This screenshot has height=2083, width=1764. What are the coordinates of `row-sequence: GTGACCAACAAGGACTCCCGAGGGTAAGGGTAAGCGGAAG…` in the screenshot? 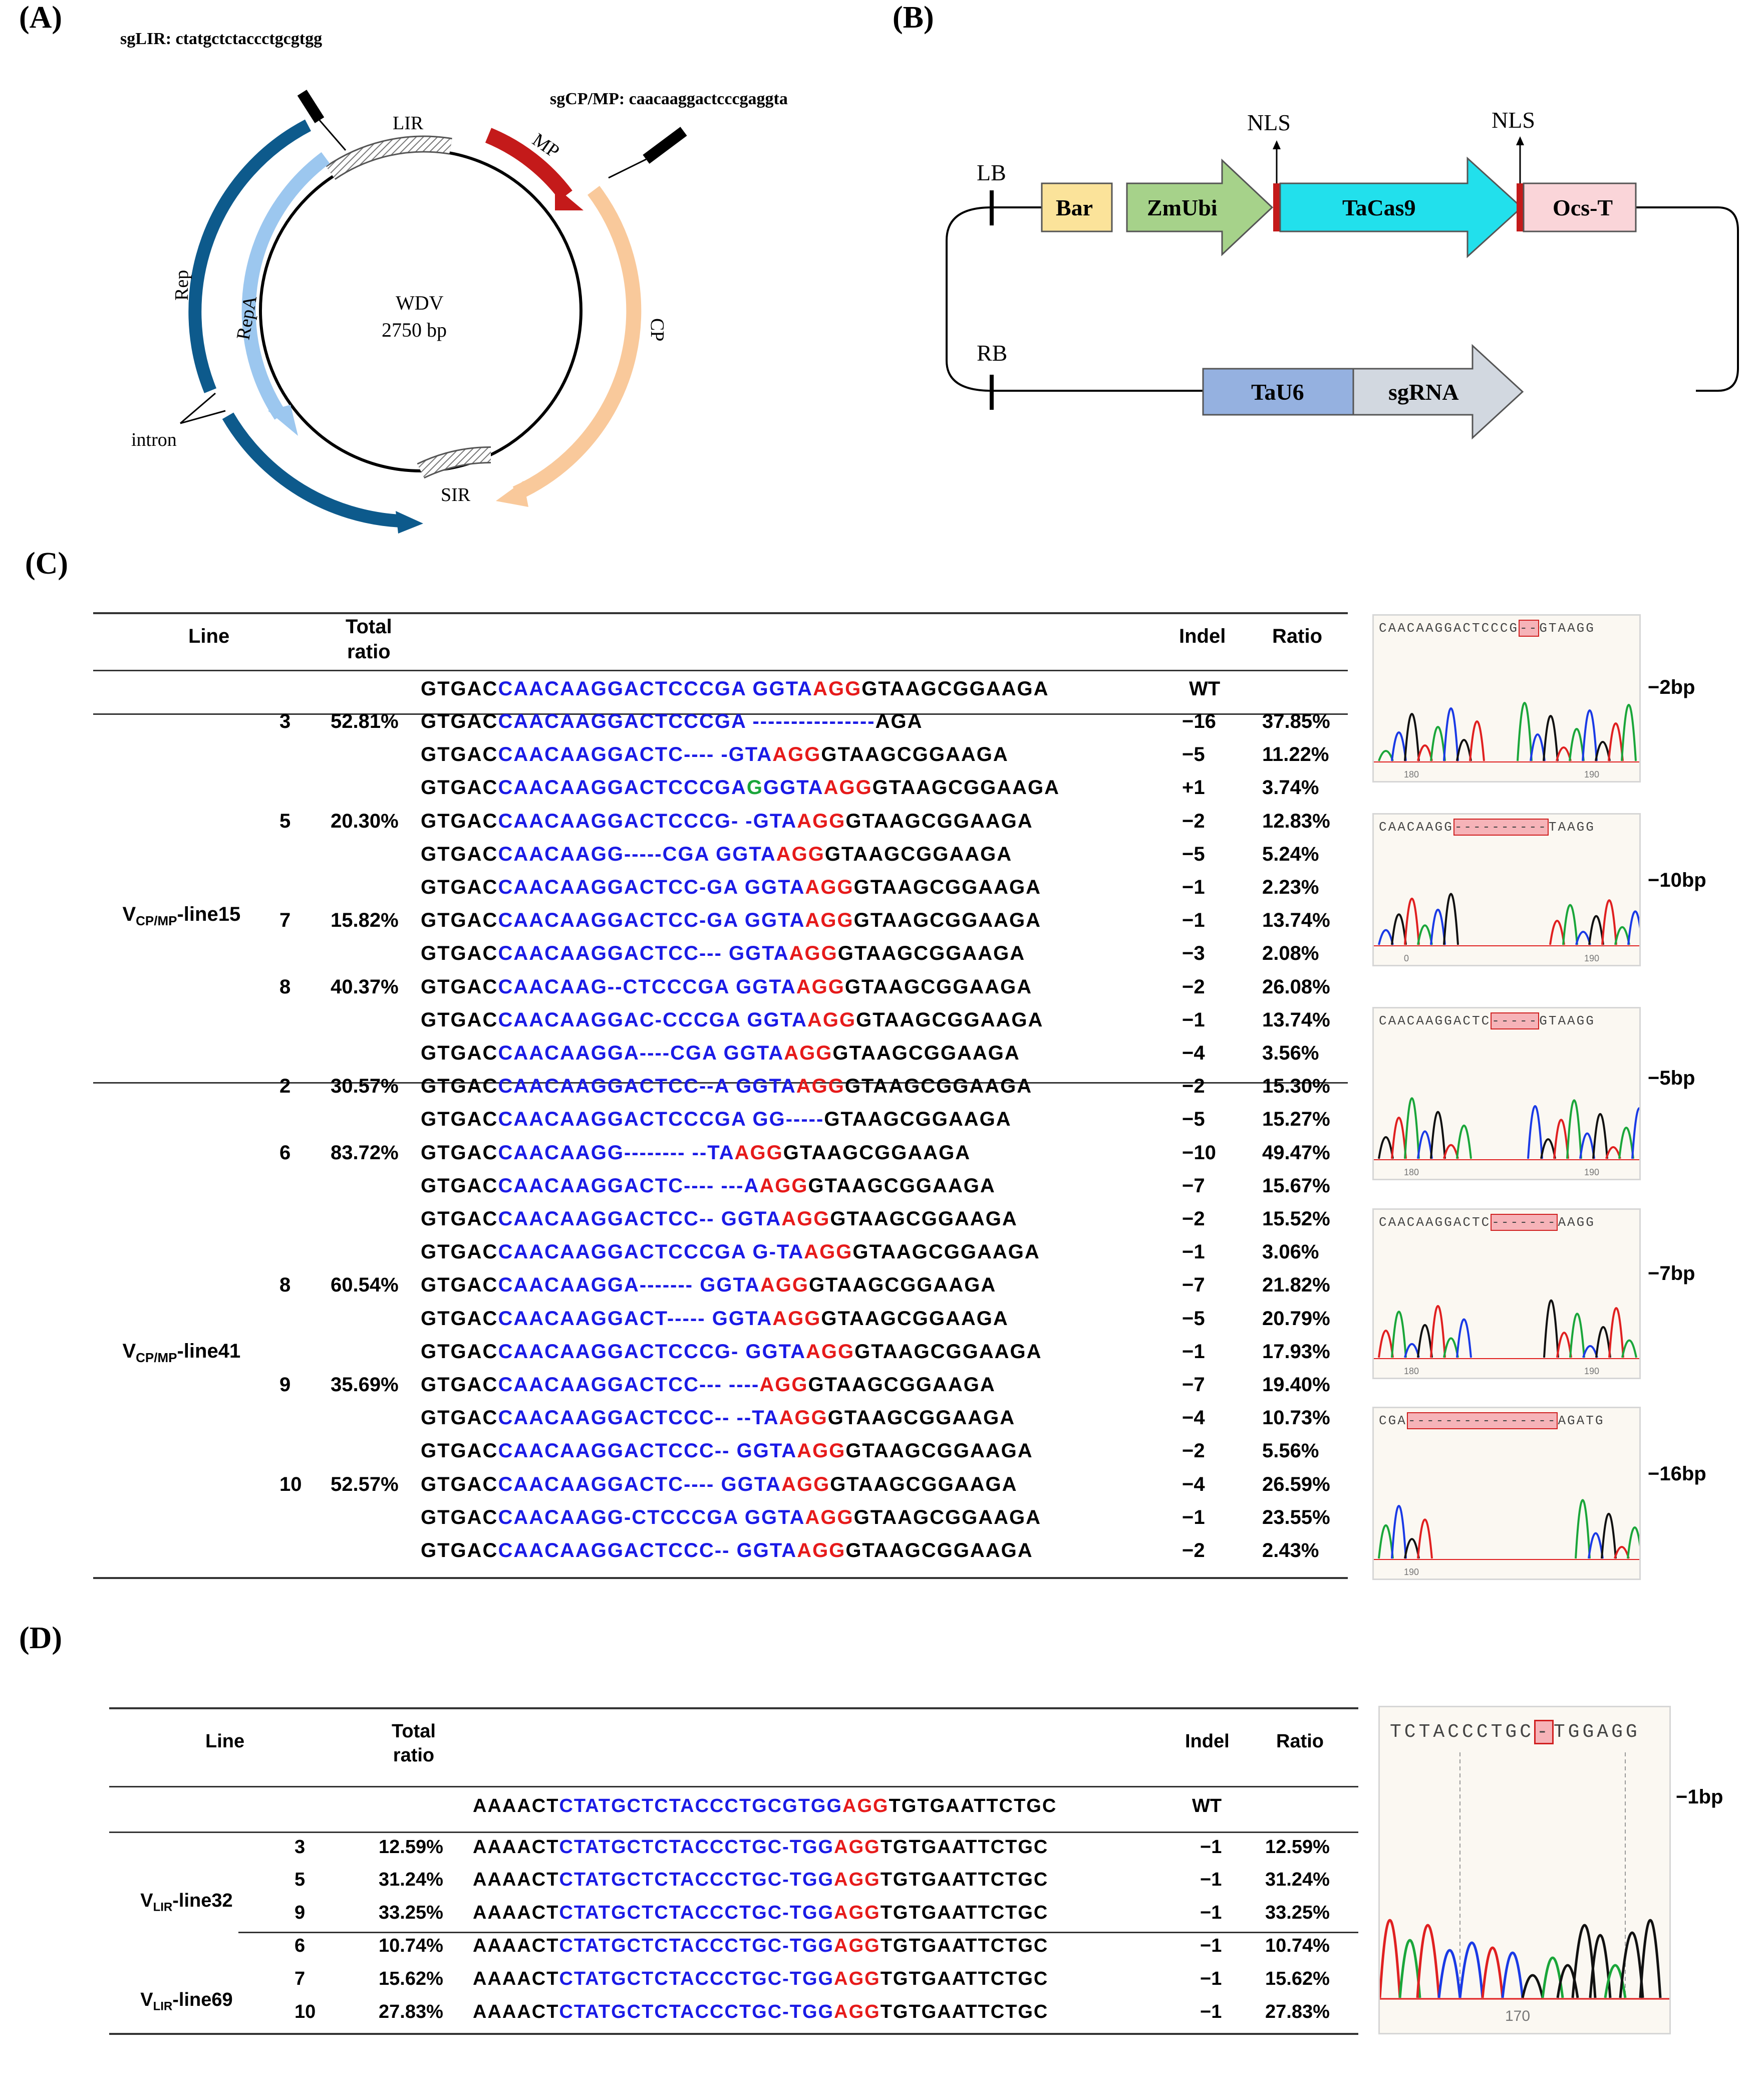 It's located at (740, 787).